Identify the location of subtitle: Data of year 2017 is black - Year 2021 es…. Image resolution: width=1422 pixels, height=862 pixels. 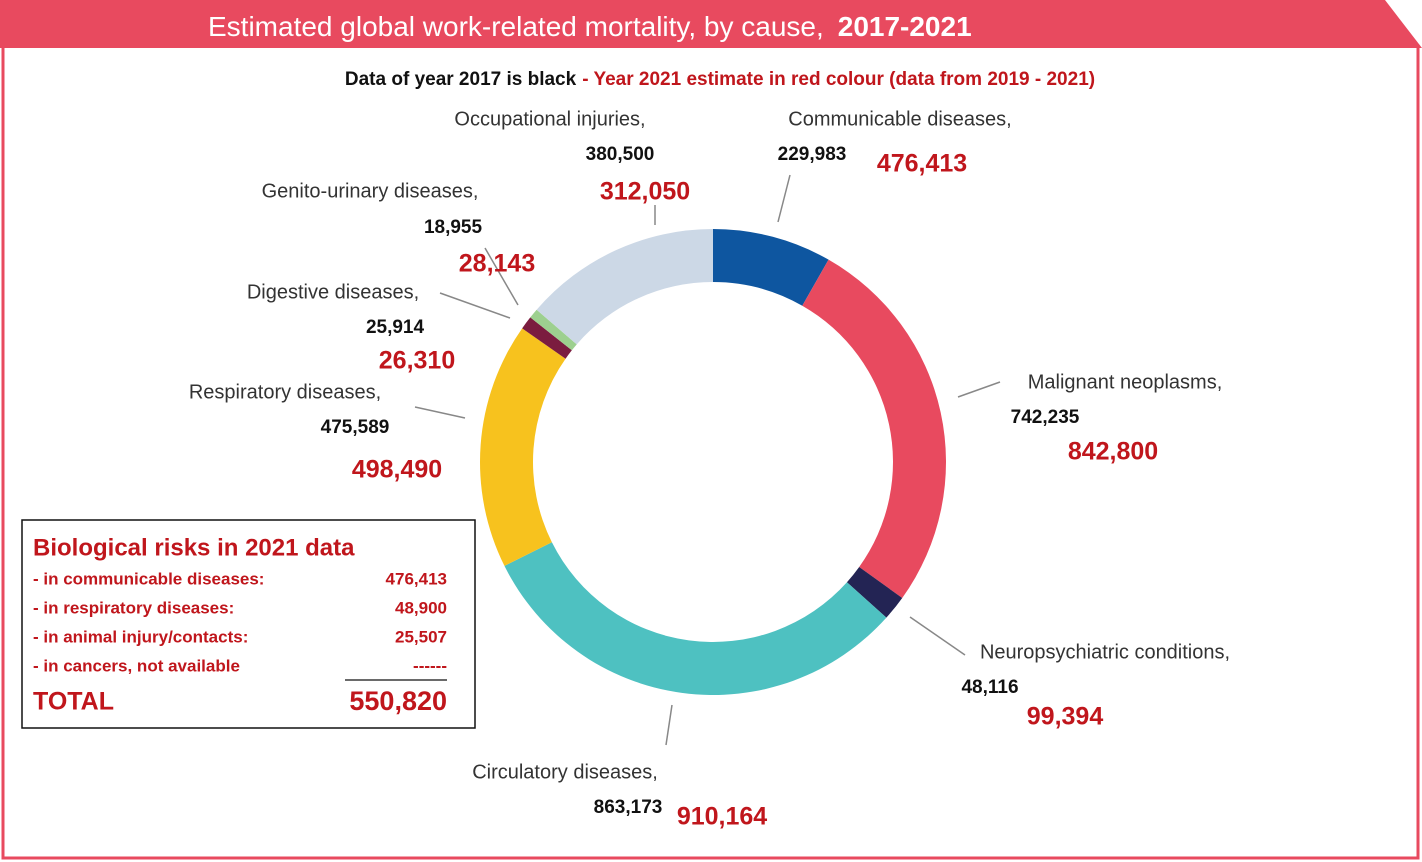
(720, 79).